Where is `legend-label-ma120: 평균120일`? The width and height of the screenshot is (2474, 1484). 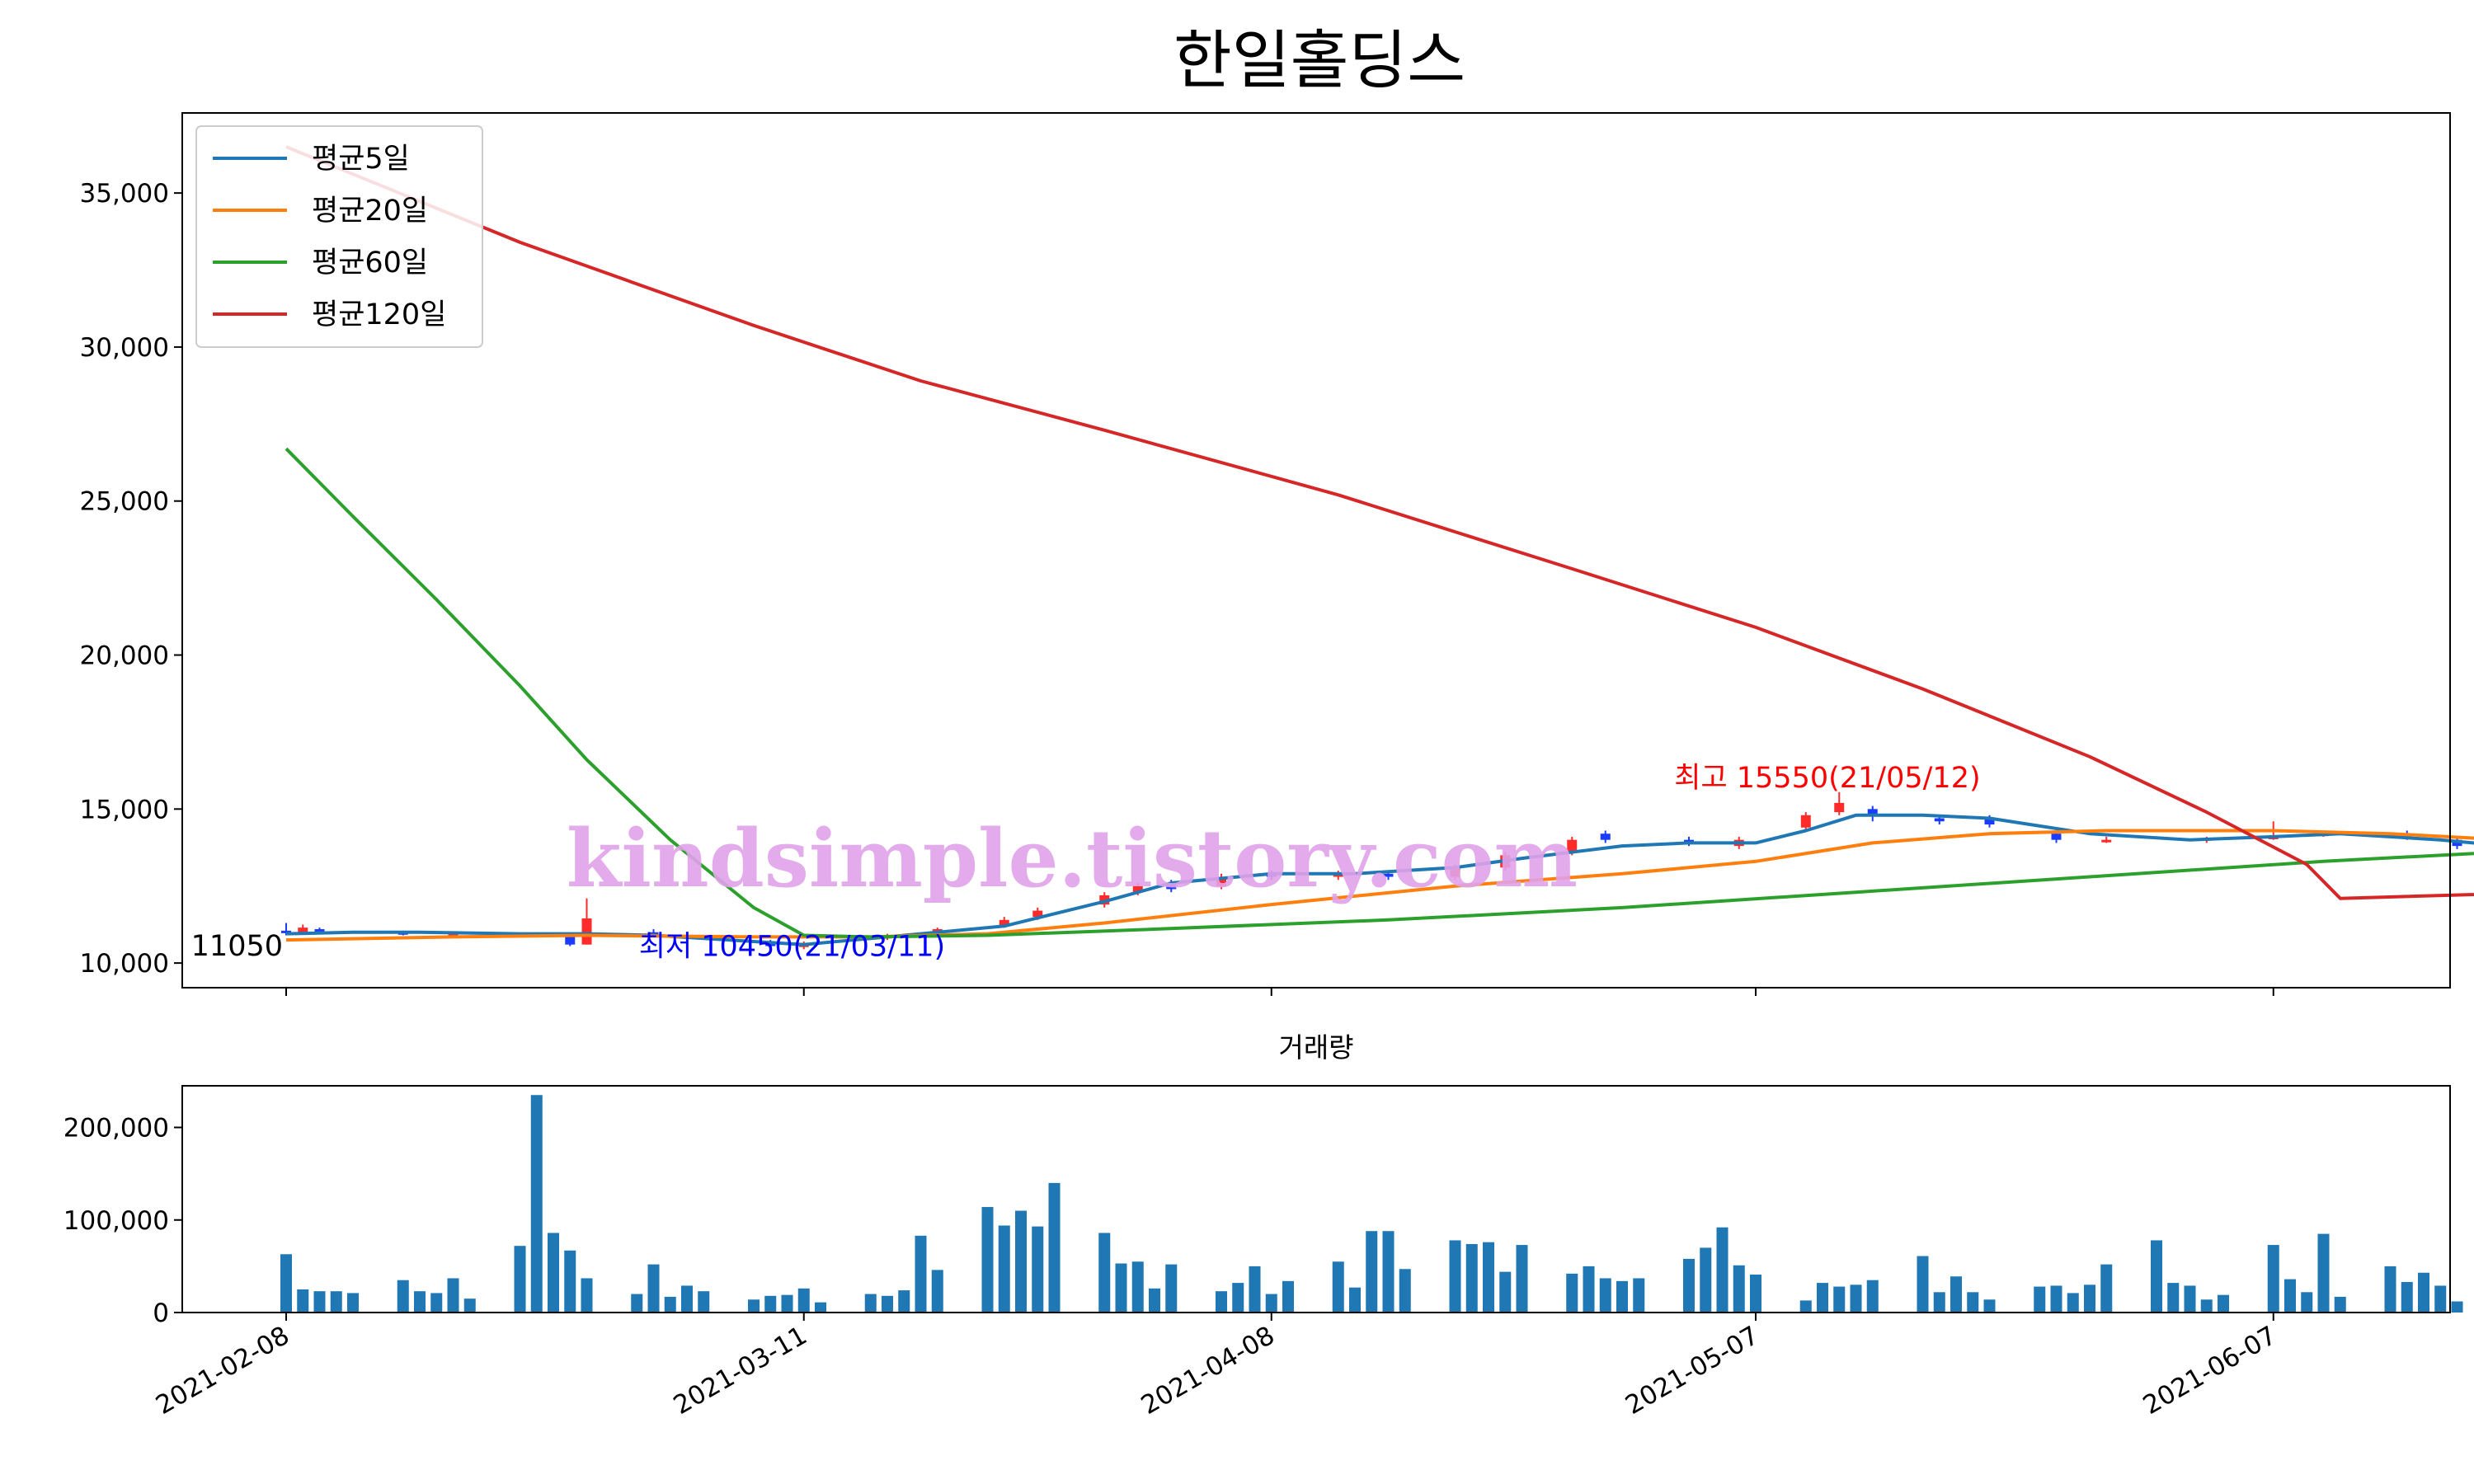 legend-label-ma120: 평균120일 is located at coordinates (379, 314).